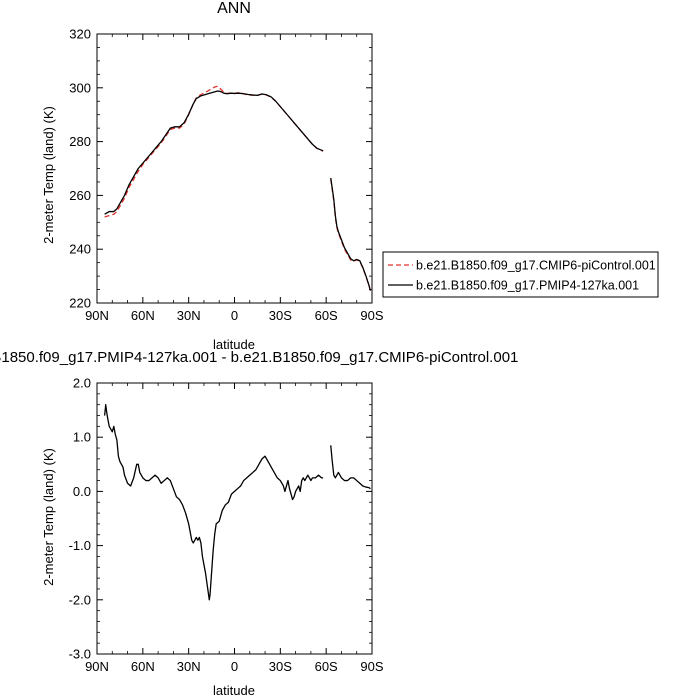  Describe the element at coordinates (80, 545) in the screenshot. I see `y-tick-label: -1.0` at that location.